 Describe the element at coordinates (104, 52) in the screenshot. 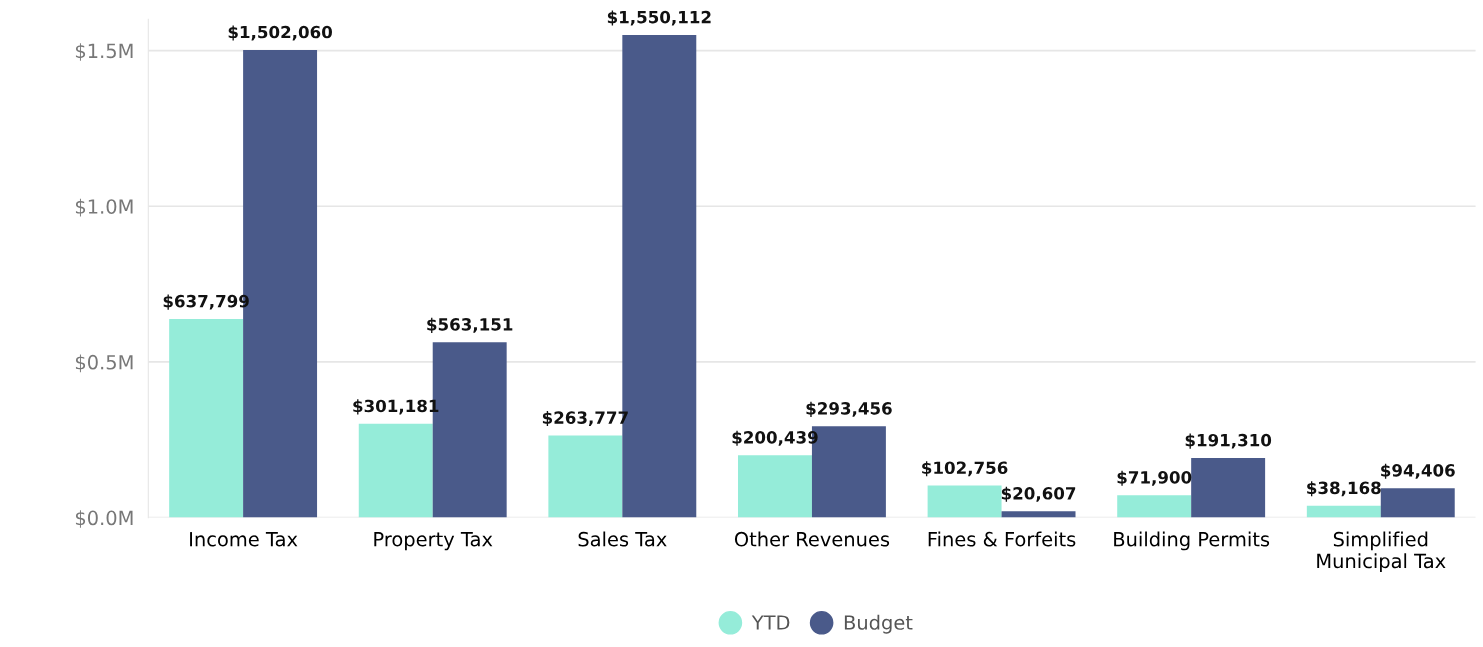

I see `y-tick-label: $1.5M` at that location.